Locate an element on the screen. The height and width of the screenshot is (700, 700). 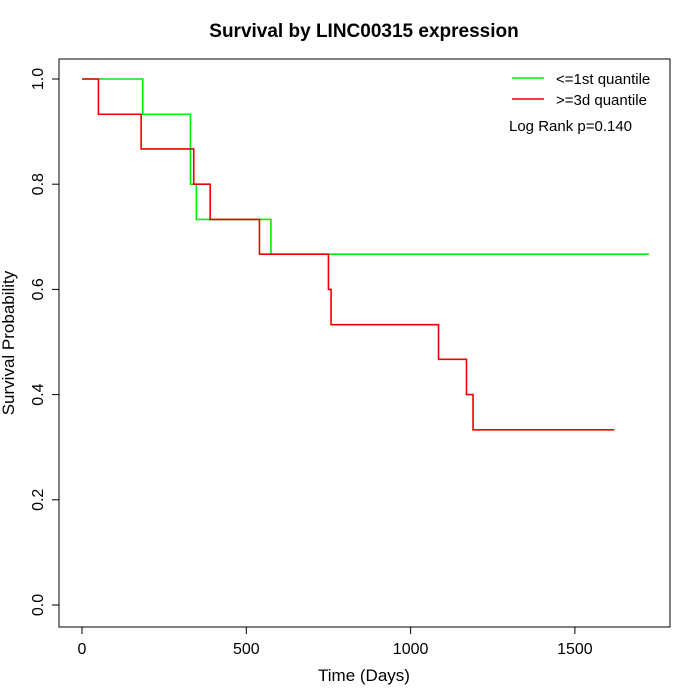
x-tick-label: 1000 is located at coordinates (411, 649).